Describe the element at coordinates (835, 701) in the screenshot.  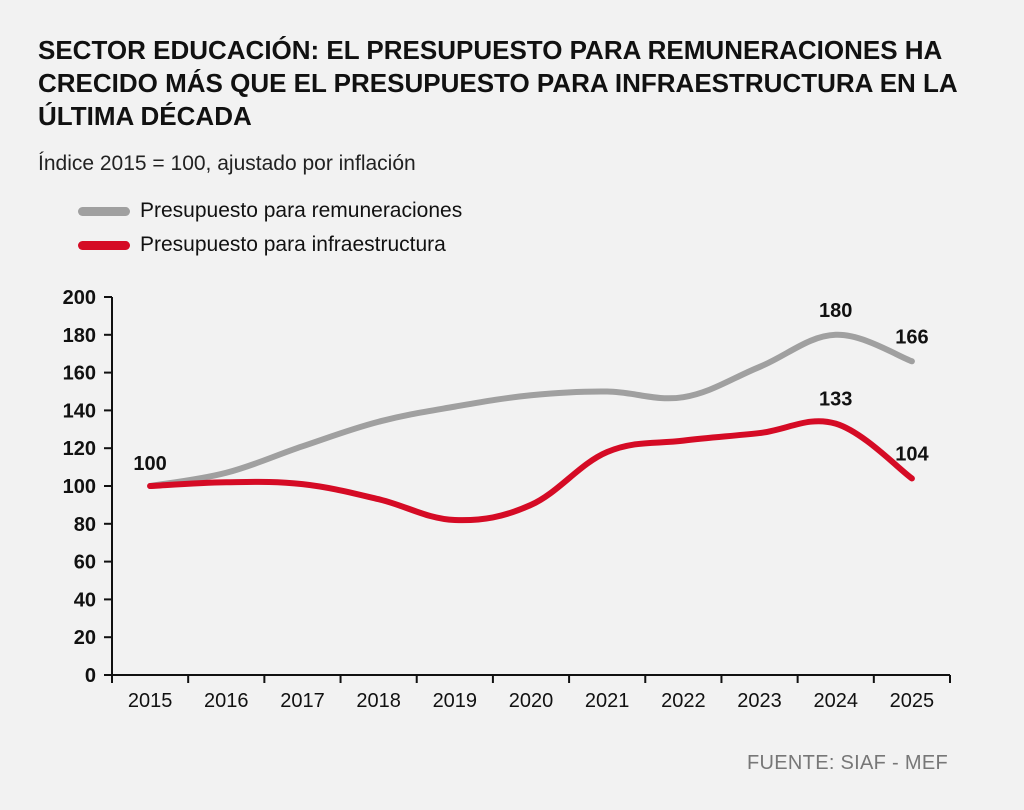
I see `x-tick-label: 2024` at that location.